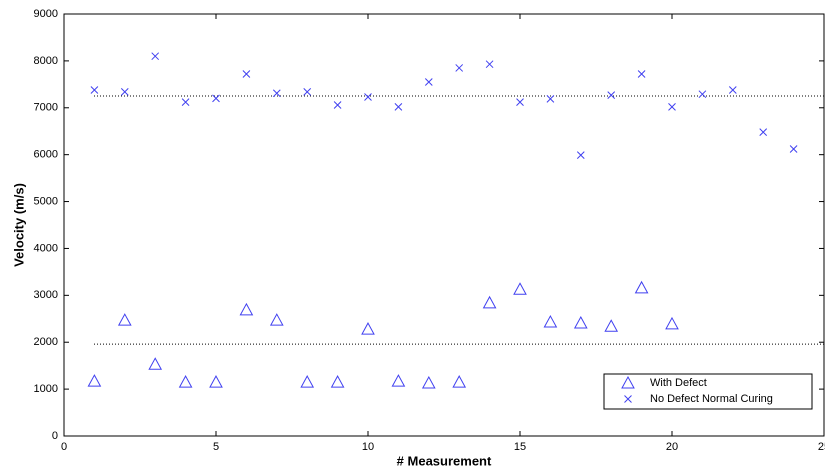  I want to click on legend-label: No Defect Normal Curing, so click(711, 399).